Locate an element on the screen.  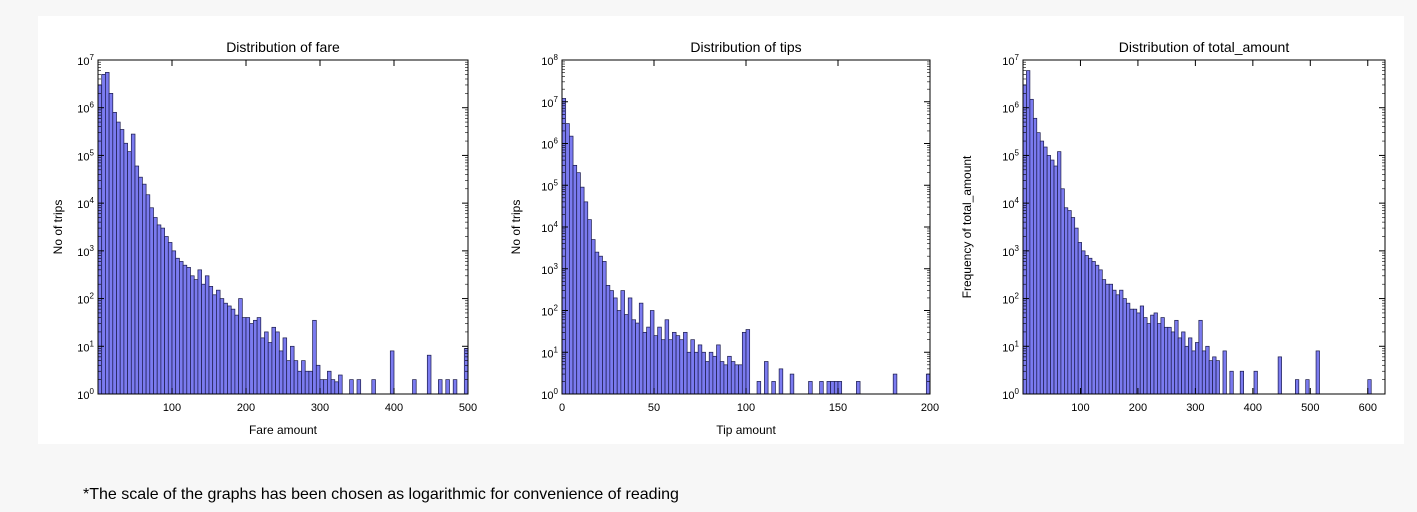
chart-title: Distribution of total_amount is located at coordinates (1204, 47).